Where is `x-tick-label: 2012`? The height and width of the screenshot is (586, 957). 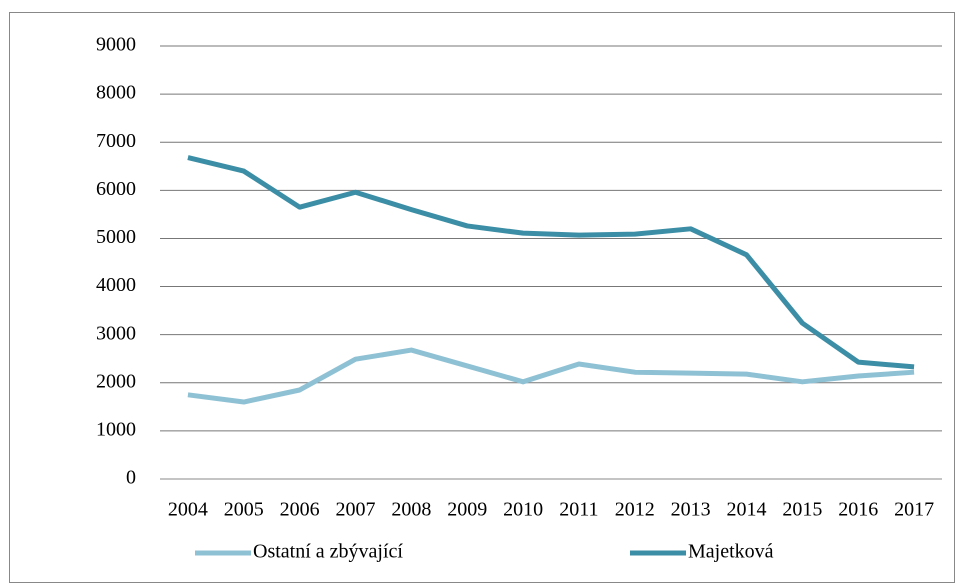 x-tick-label: 2012 is located at coordinates (635, 510).